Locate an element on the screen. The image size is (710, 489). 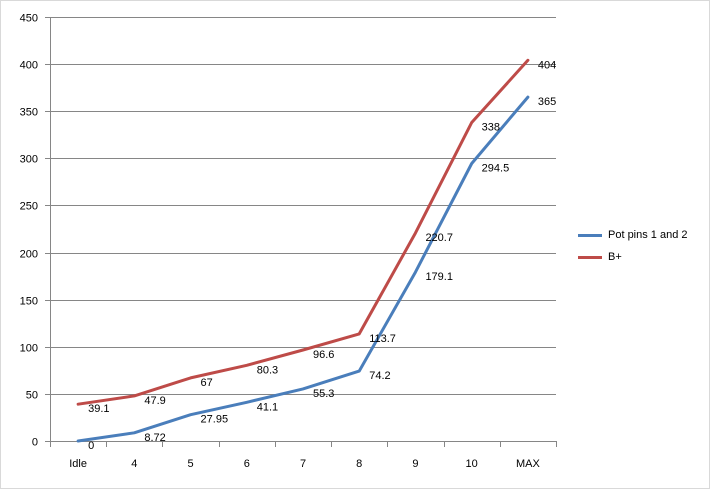
y-tick-label: 400 is located at coordinates (29, 66).